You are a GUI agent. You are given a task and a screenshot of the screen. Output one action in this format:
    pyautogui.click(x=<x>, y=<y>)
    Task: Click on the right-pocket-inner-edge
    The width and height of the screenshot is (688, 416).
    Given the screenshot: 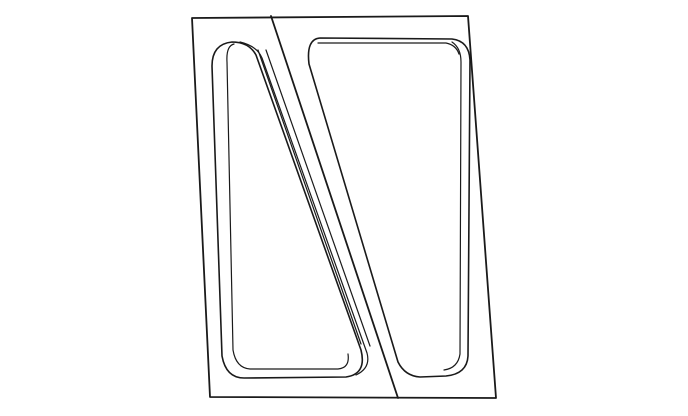 What is the action you would take?
    pyautogui.click(x=388, y=48)
    